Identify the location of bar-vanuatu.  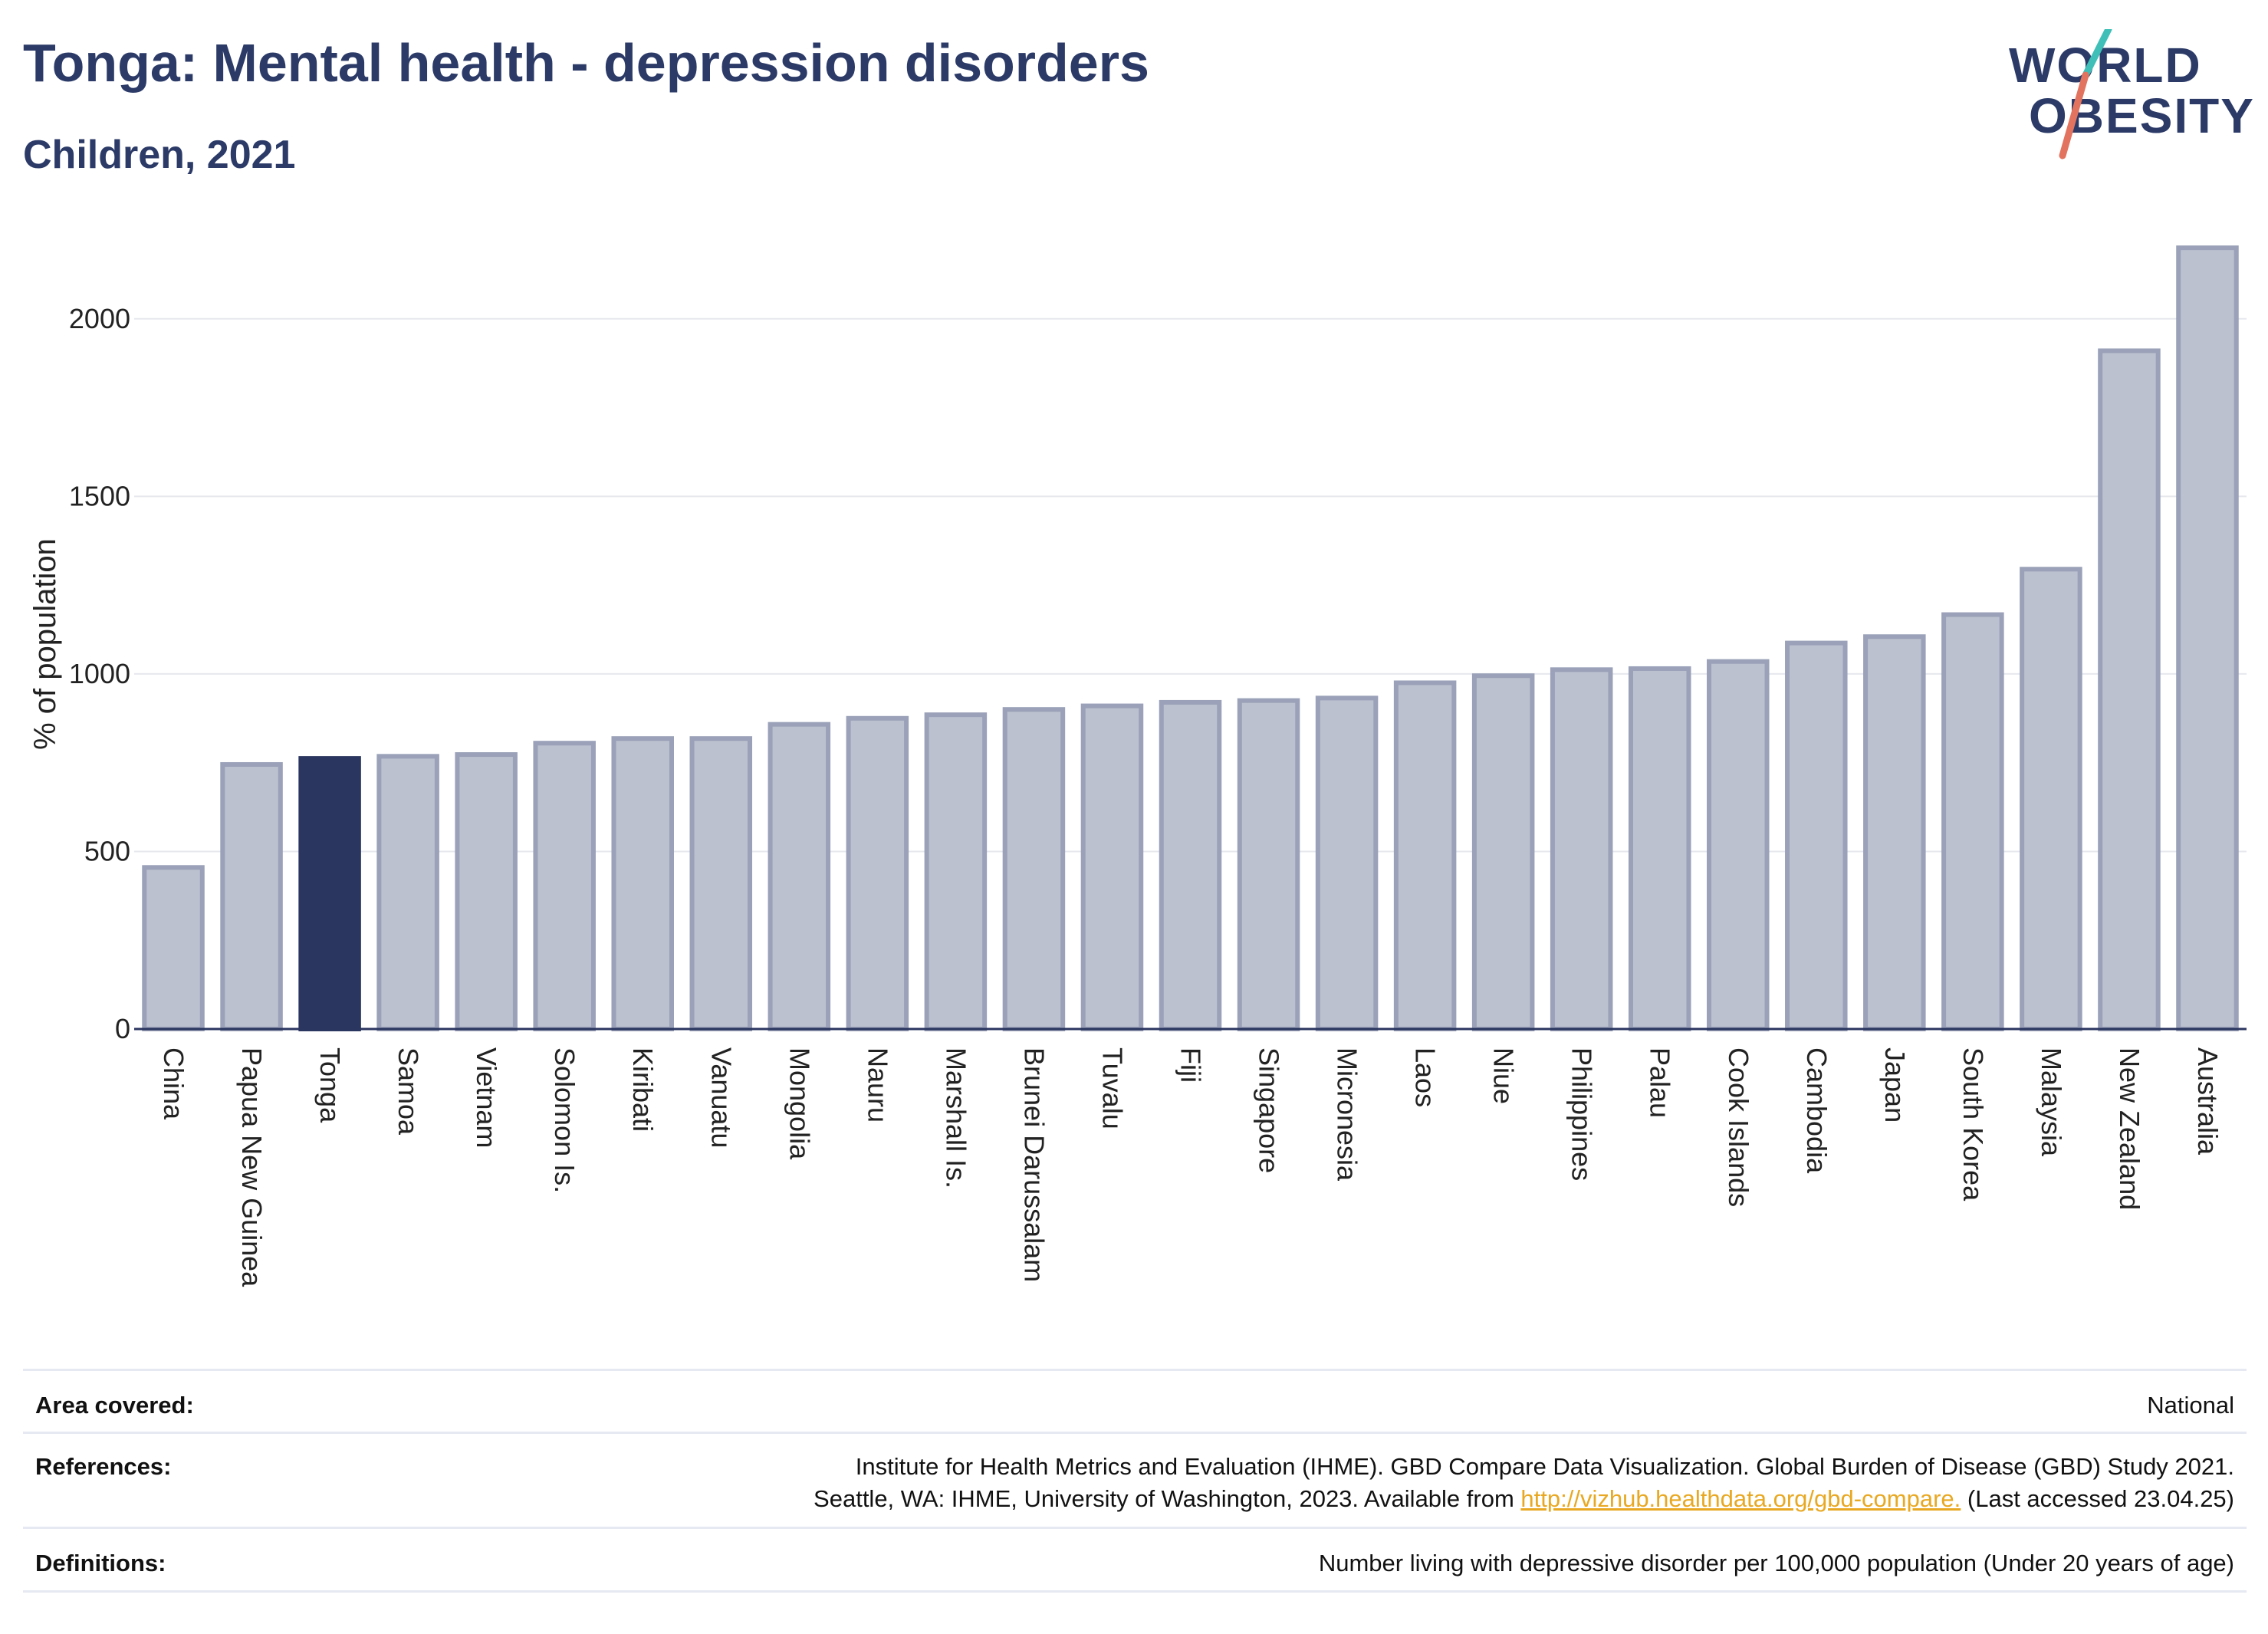
(721, 884).